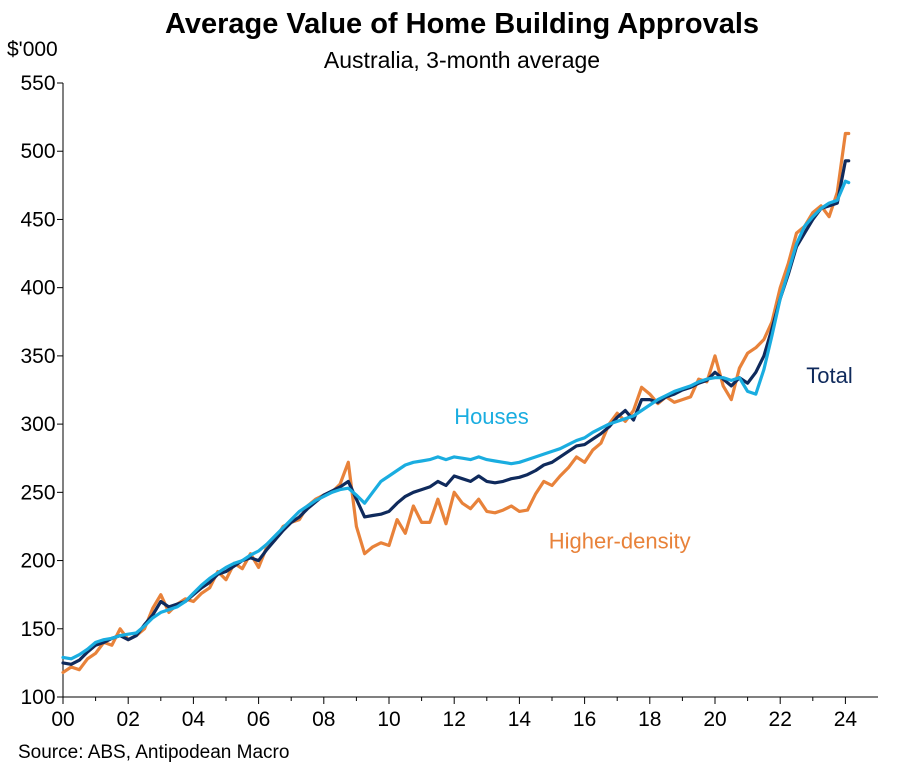 The height and width of the screenshot is (764, 902). What do you see at coordinates (37, 356) in the screenshot?
I see `y-tick-label: 350` at bounding box center [37, 356].